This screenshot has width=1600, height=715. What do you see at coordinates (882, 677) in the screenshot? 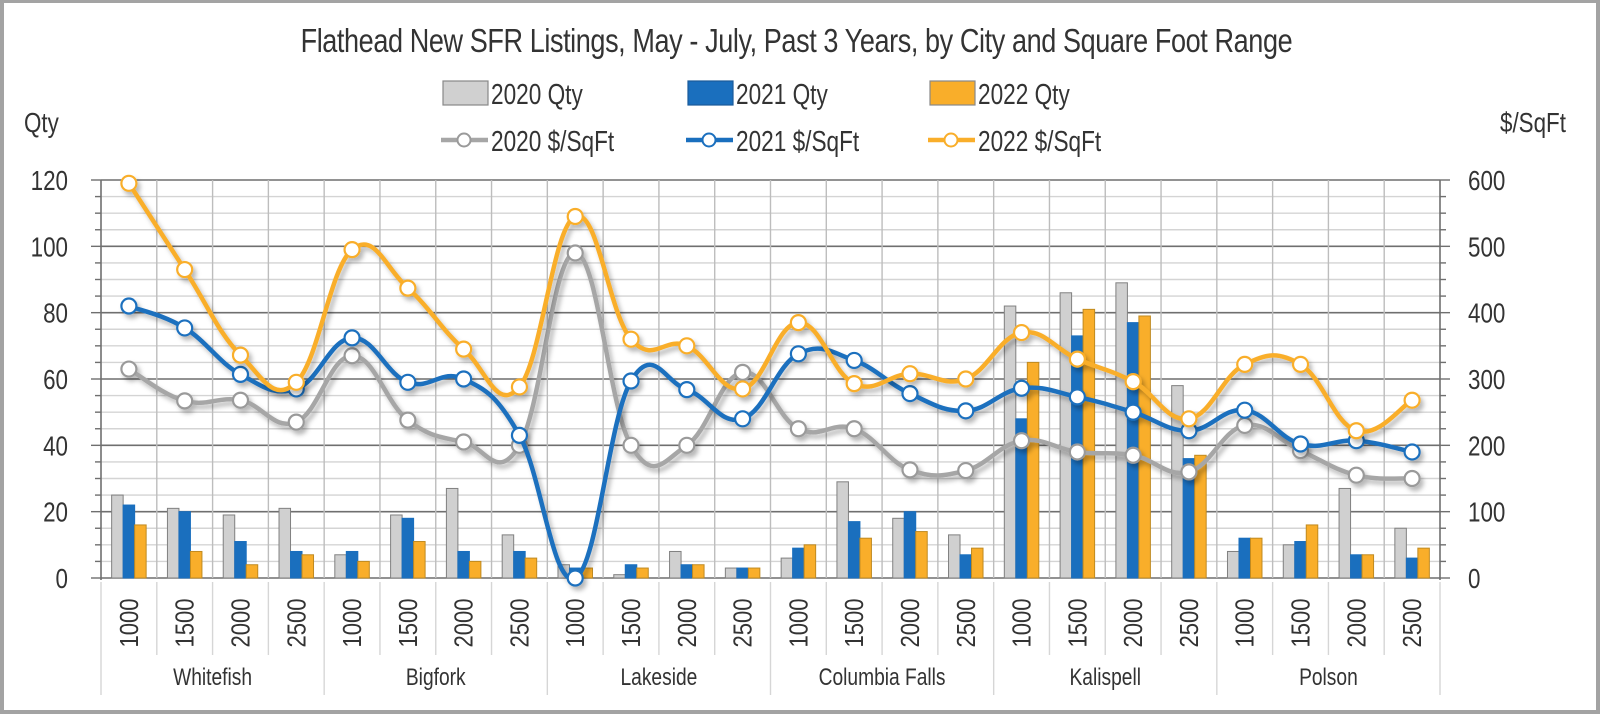
I see `group-label: Columbia Falls` at bounding box center [882, 677].